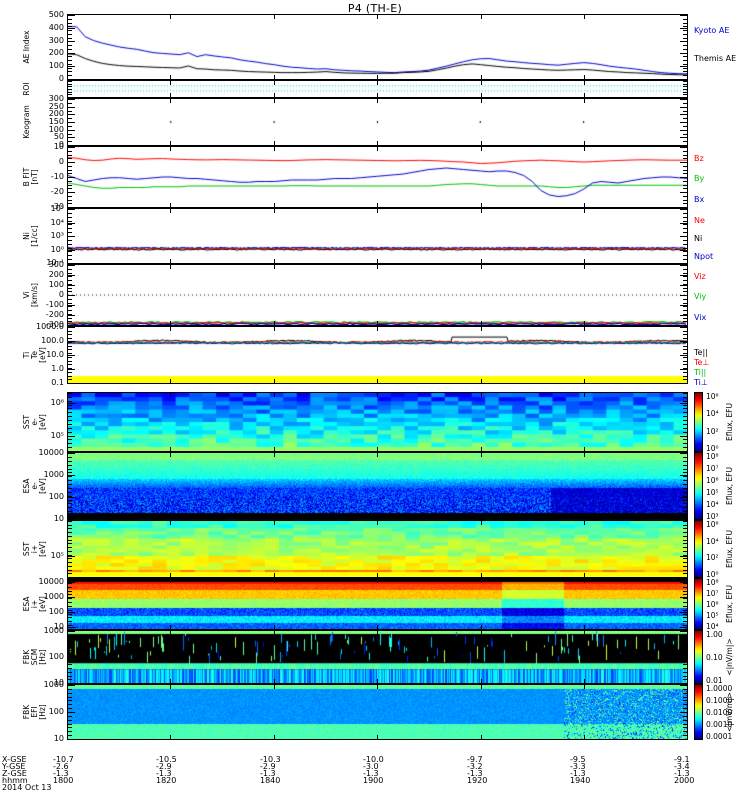 Image resolution: width=750 pixels, height=800 pixels. I want to click on legend-label-bz: Bz, so click(699, 158).